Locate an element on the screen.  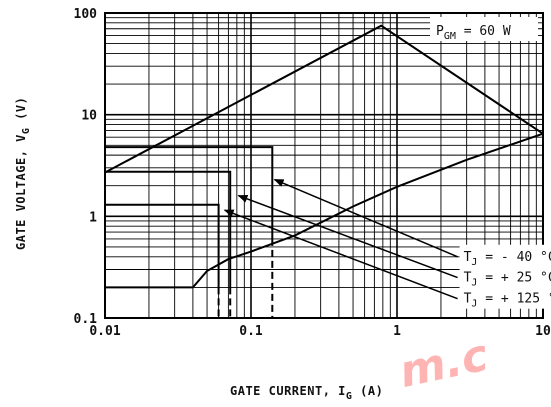
y-axis-label-text: GATE VOLTAGE, V is located at coordinates (21, 192).